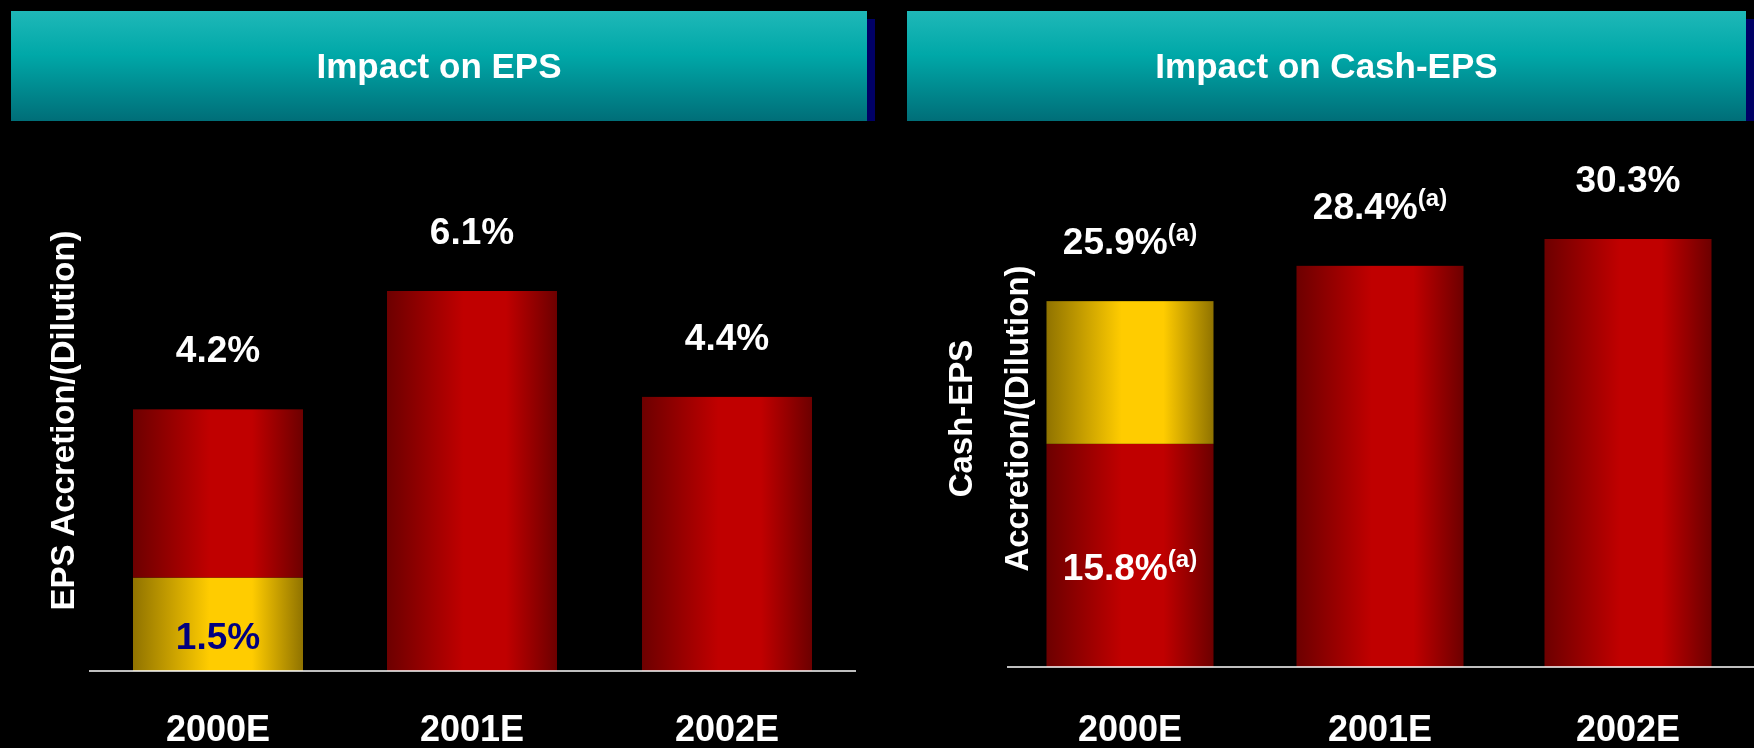  I want to click on chart-title: Impact on Cash-EPS, so click(1326, 66).